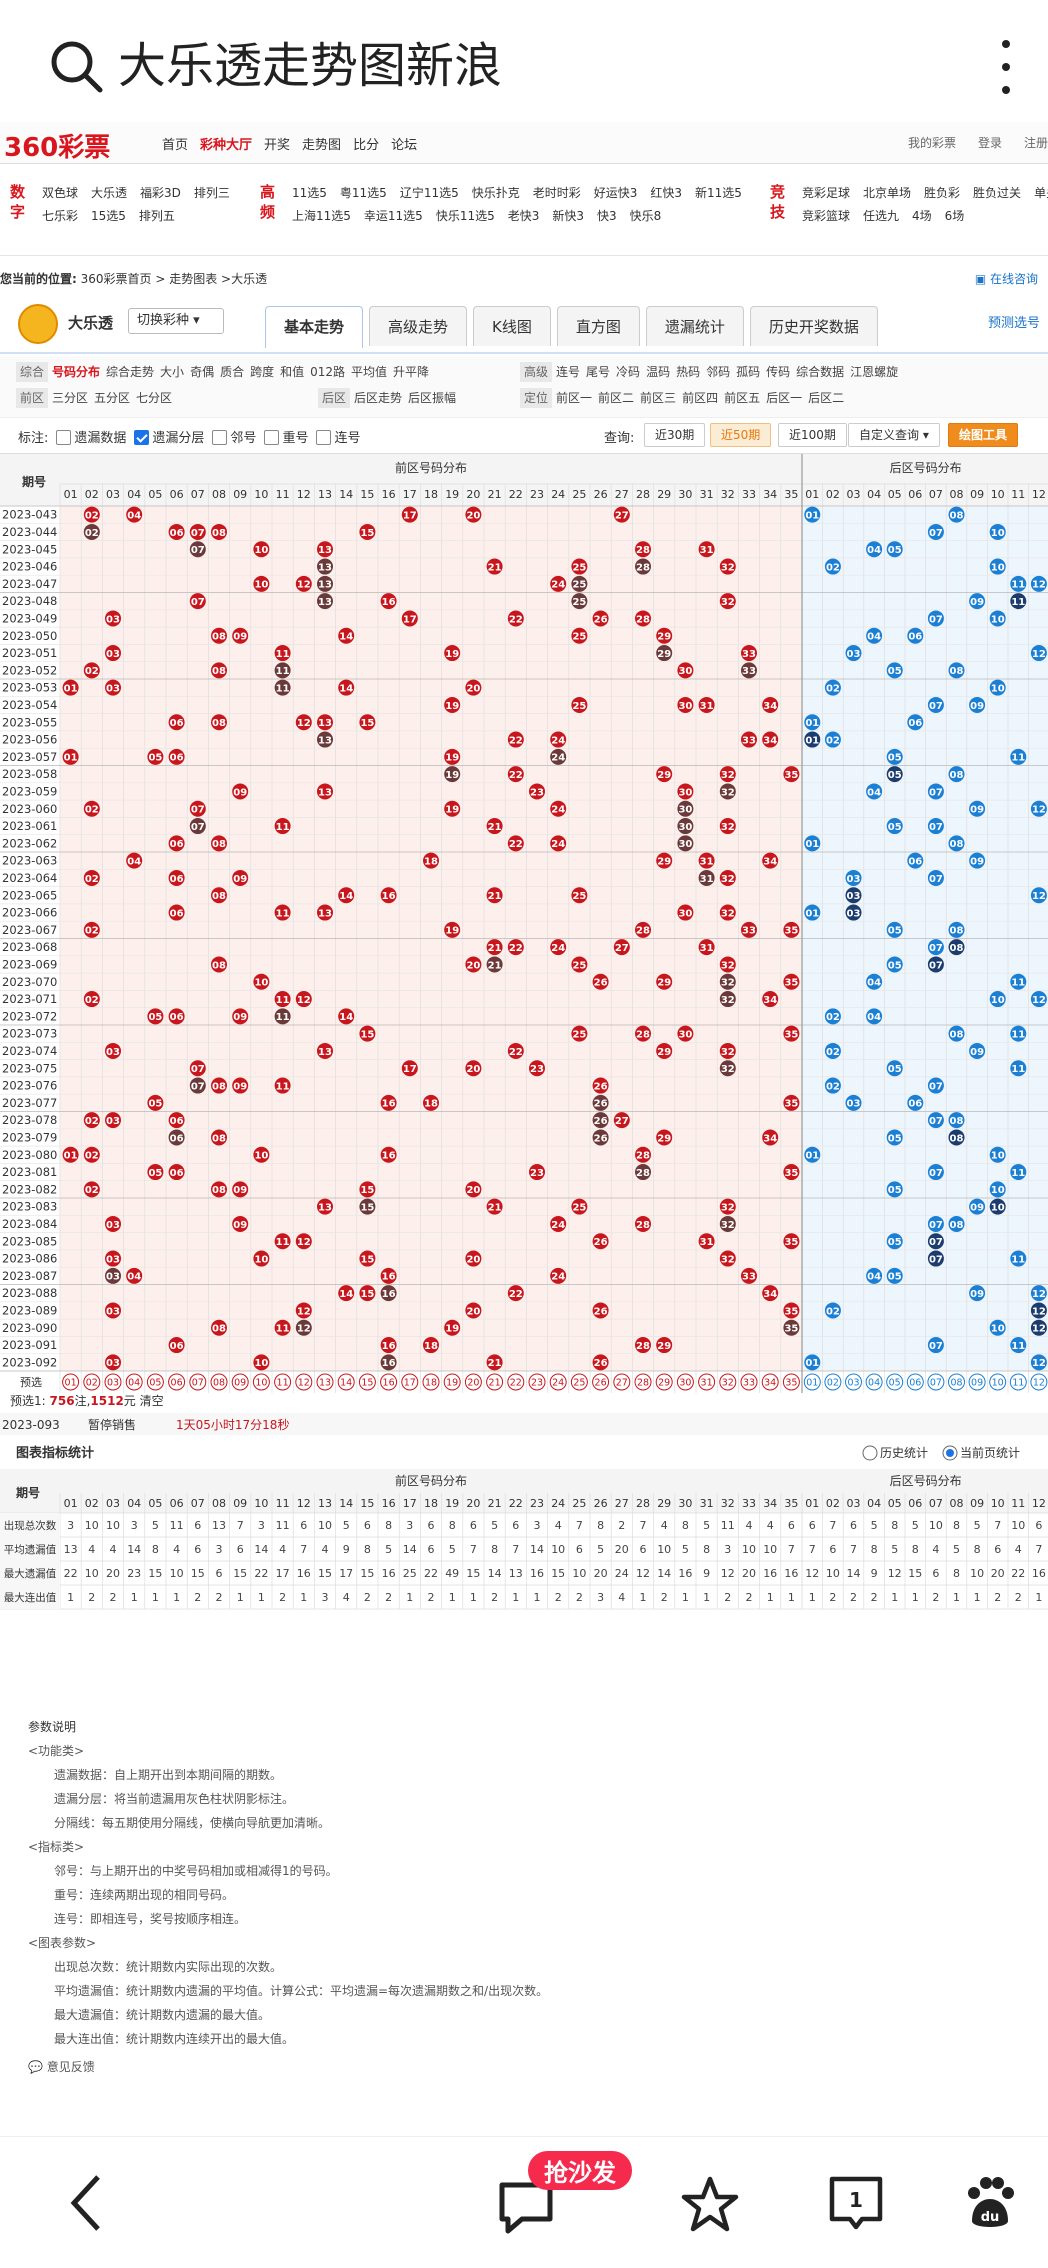  I want to click on query-button: 近30期, so click(675, 435).